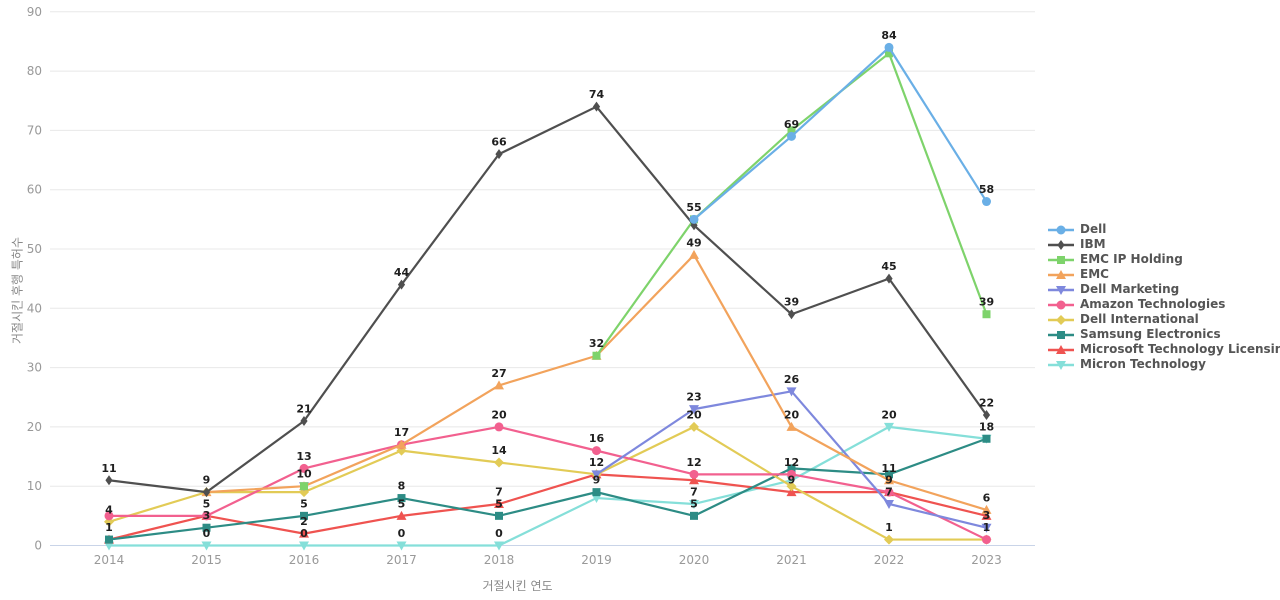 This screenshot has height=600, width=1280. I want to click on legend-item-emc: EMC, so click(1164, 274).